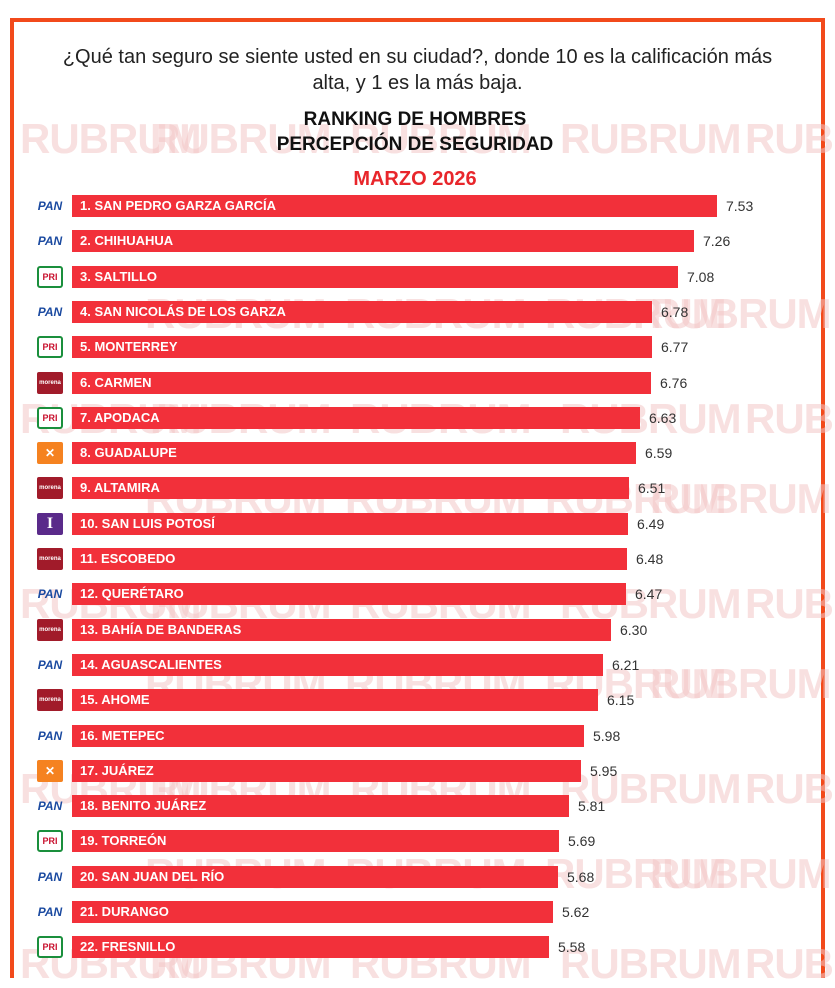 This screenshot has width=835, height=988. Describe the element at coordinates (575, 912) in the screenshot. I see `value-label-21: 5.62` at that location.